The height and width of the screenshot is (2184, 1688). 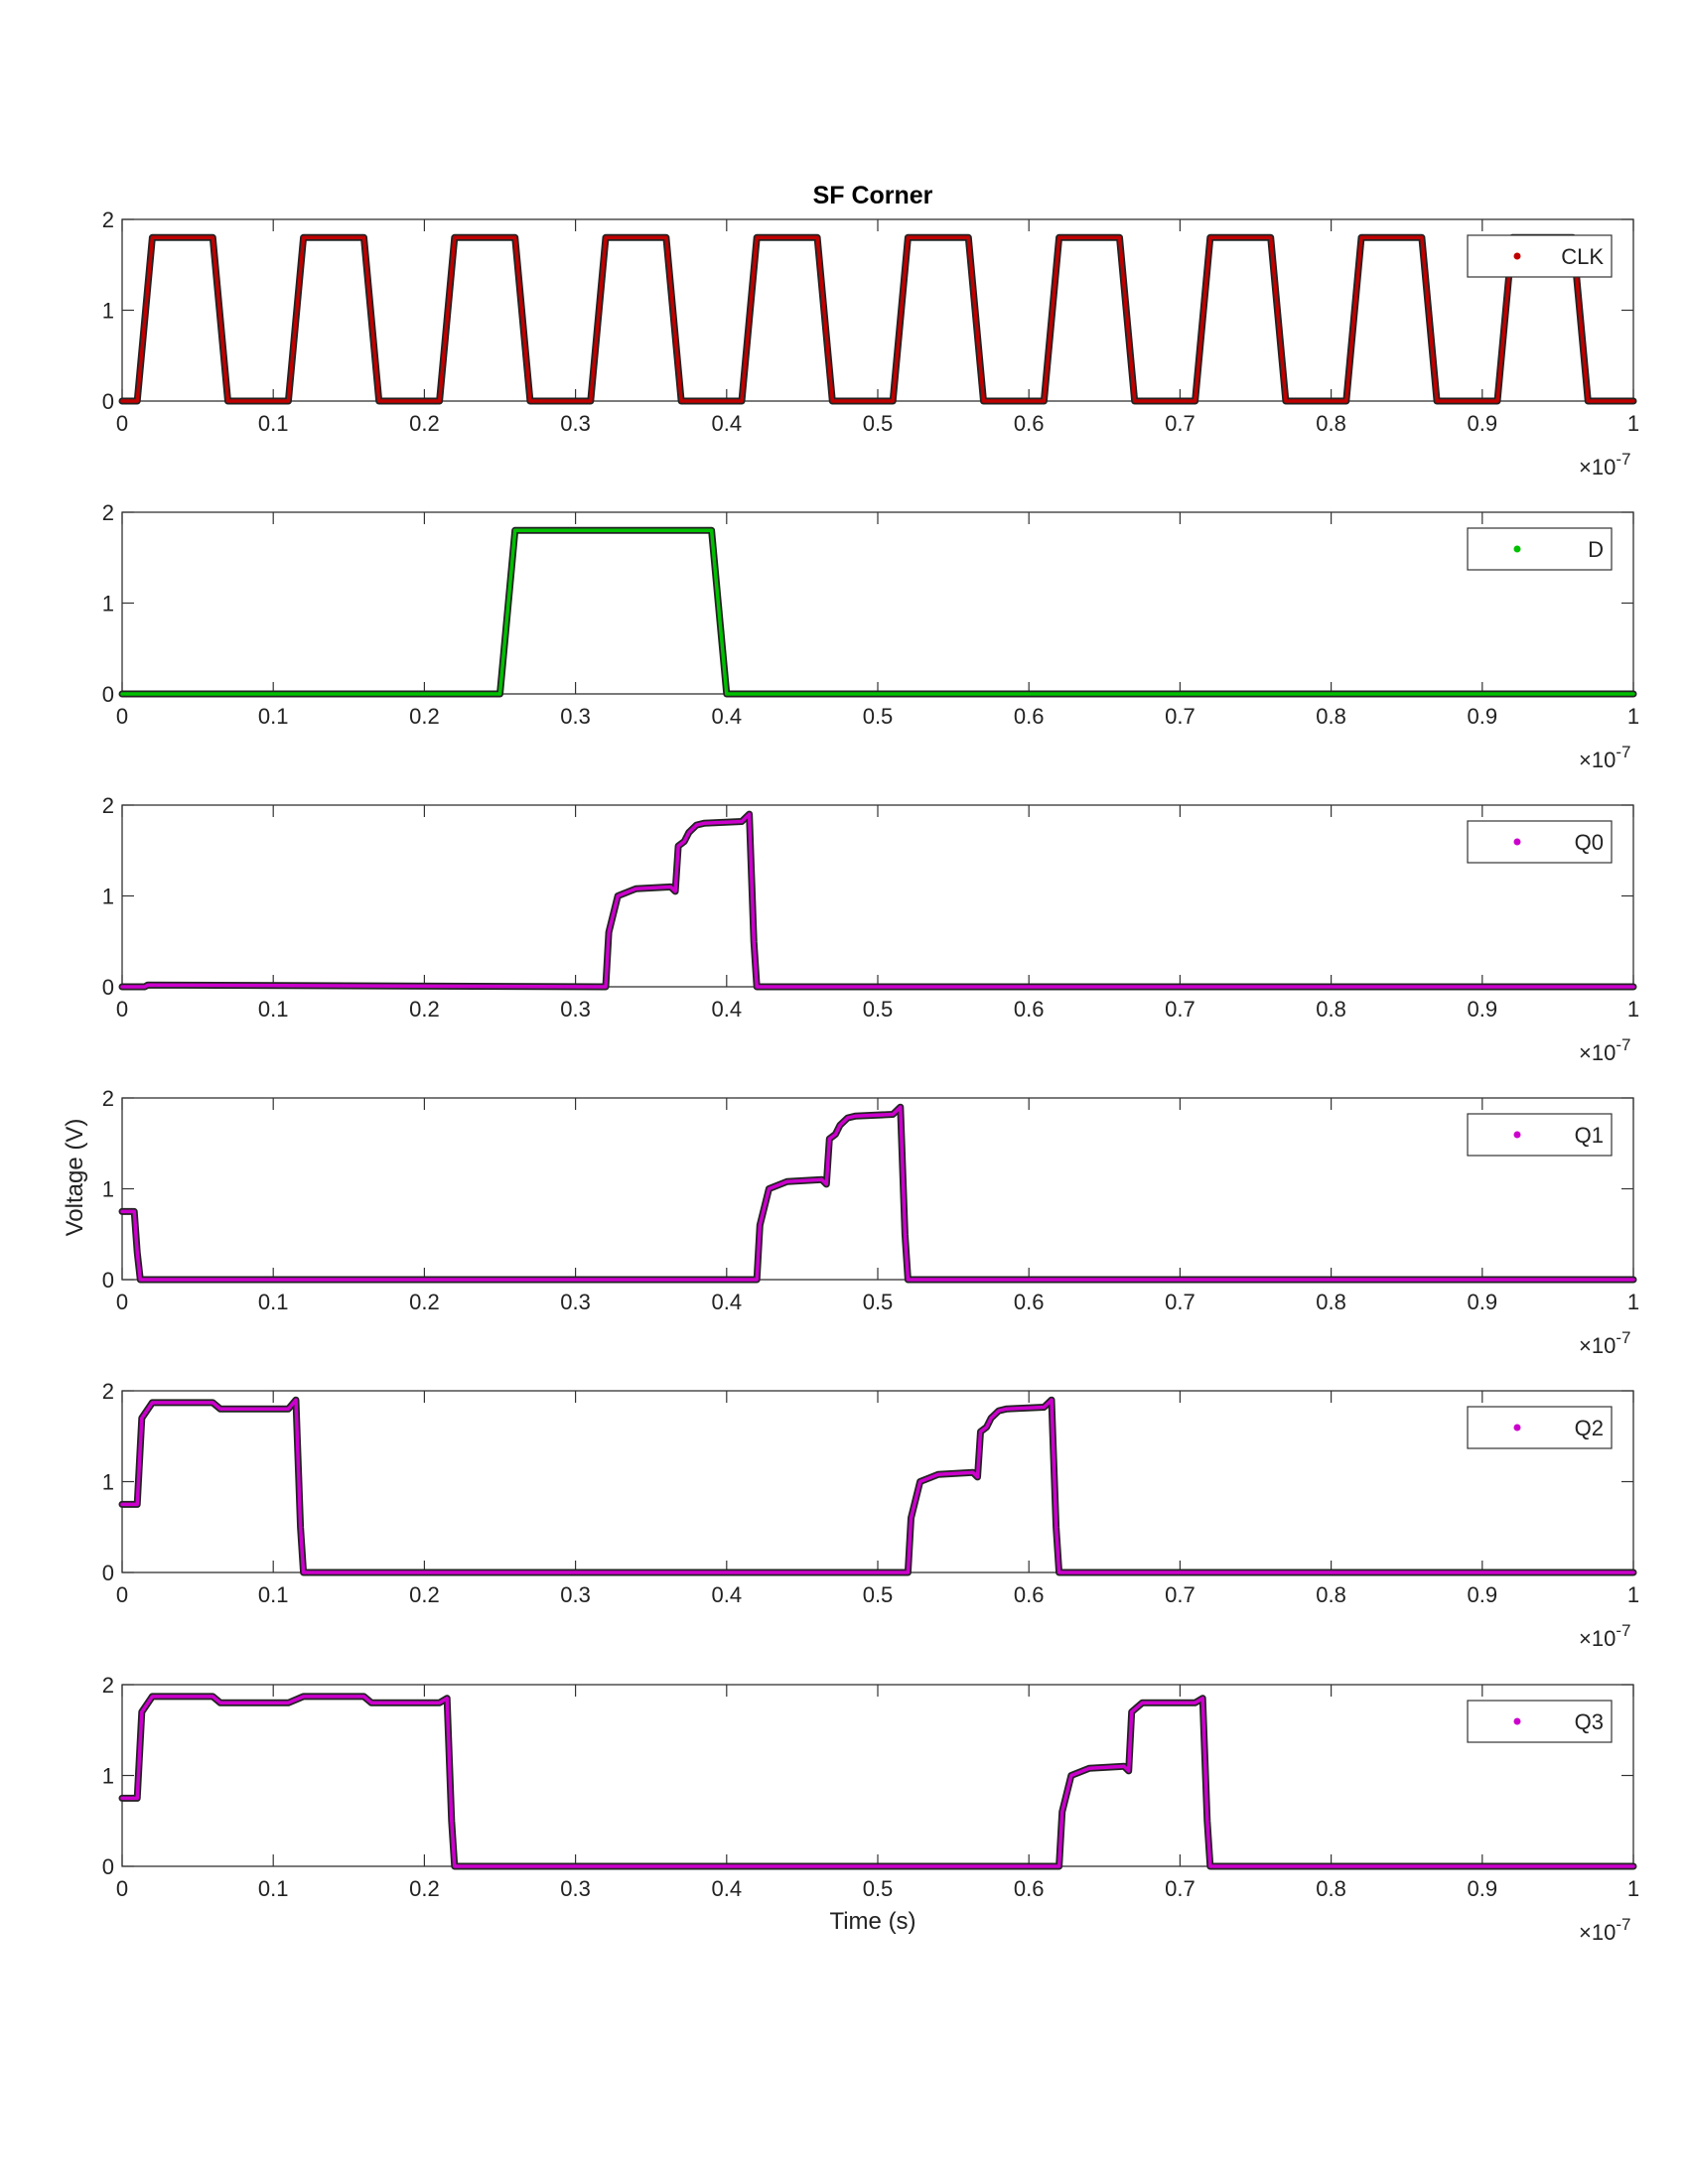 What do you see at coordinates (1589, 1135) in the screenshot?
I see `legend-label: Q1` at bounding box center [1589, 1135].